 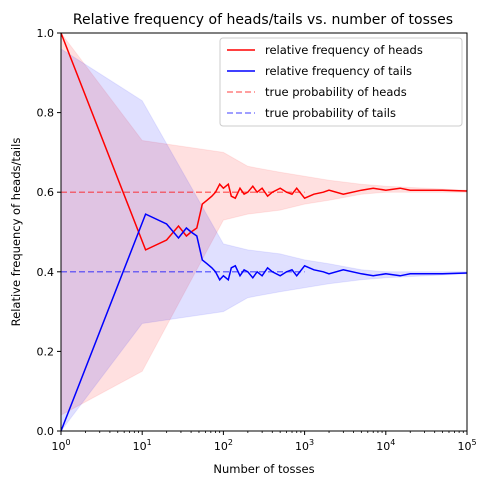 I want to click on x-tick-label: 10², so click(x=223, y=445).